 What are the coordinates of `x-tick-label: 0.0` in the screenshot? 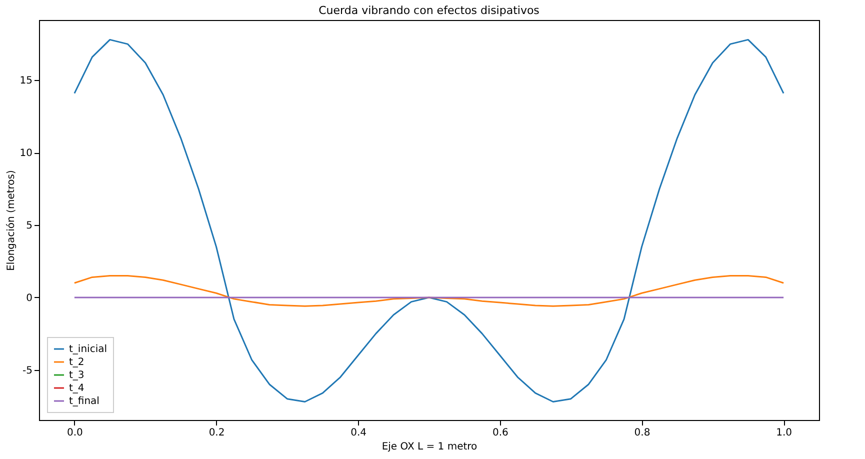 It's located at (75, 433).